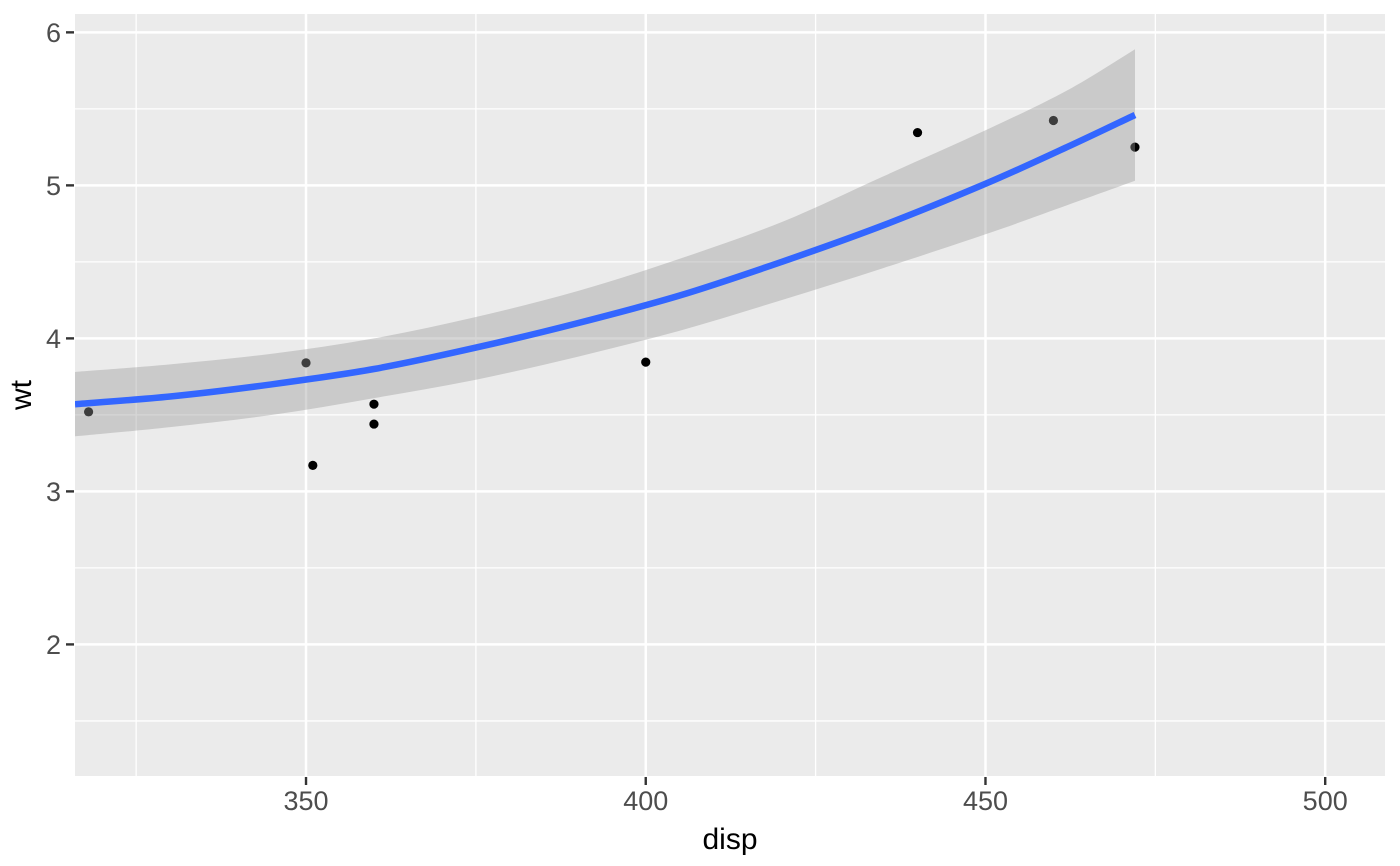 Image resolution: width=1400 pixels, height=866 pixels. Describe the element at coordinates (1325, 801) in the screenshot. I see `x-tick-label: 500` at that location.